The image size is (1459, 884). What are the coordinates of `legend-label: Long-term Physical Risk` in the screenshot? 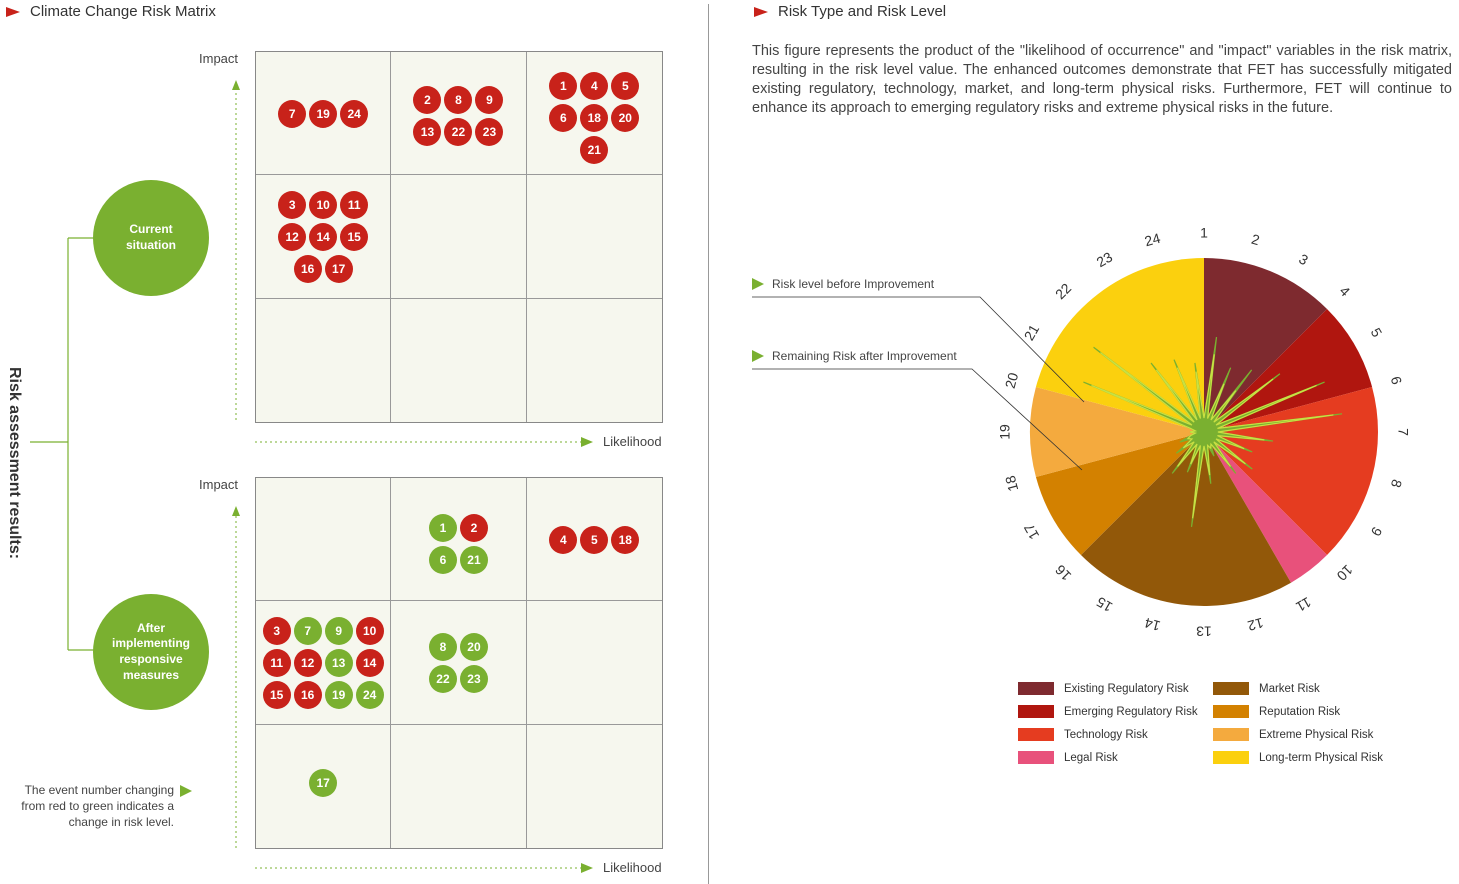 It's located at (1321, 757).